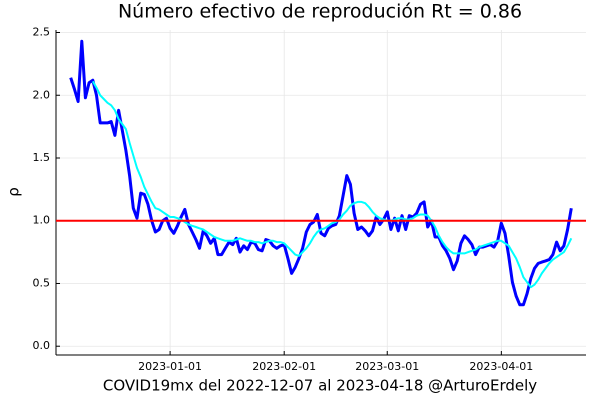 This screenshot has width=600, height=400. I want to click on x-tick-label: 2023-03-01, so click(387, 366).